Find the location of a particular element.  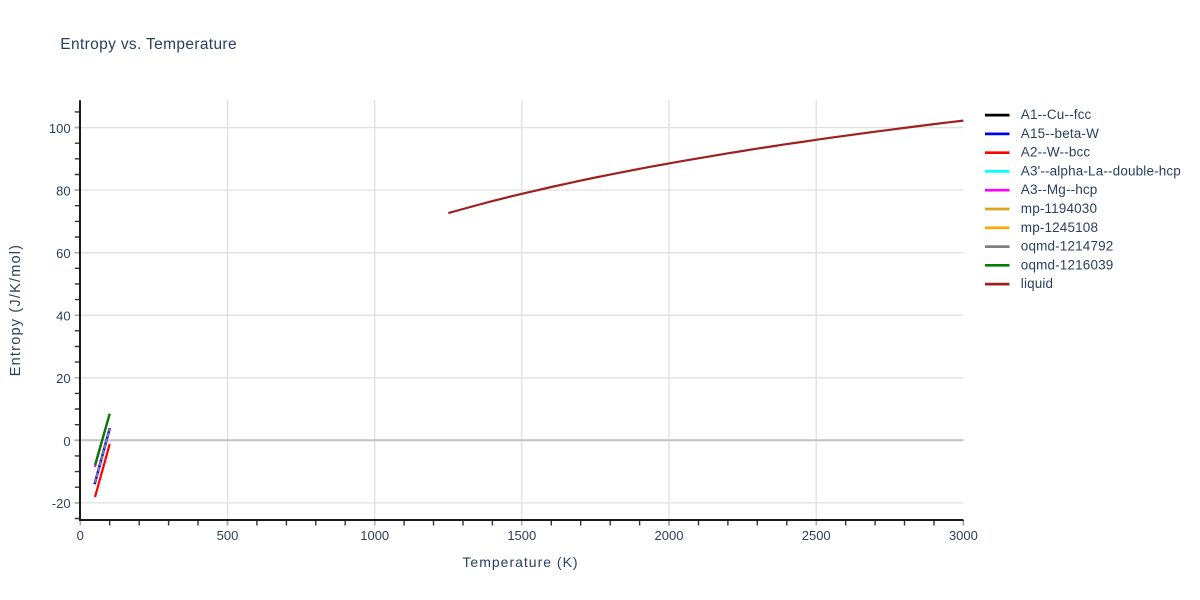

svg-text: 20 is located at coordinates (63, 378).